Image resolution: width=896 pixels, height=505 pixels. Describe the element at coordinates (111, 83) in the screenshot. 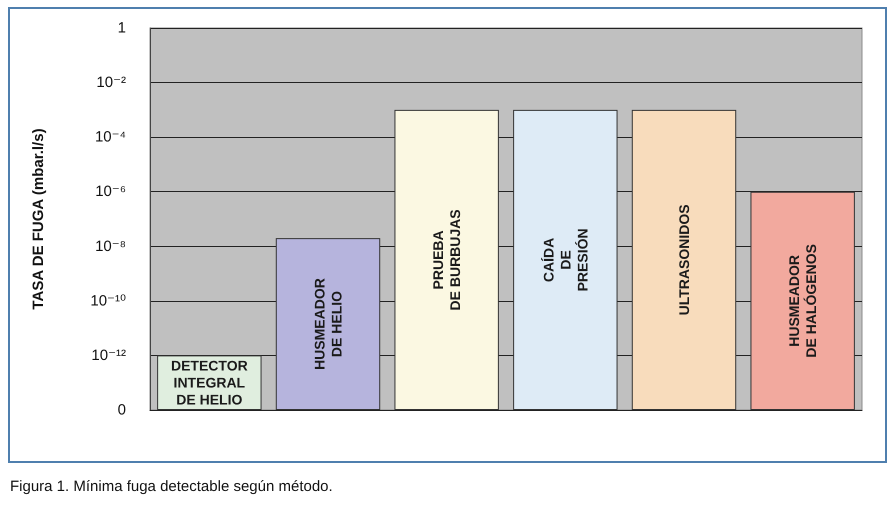

I see `y-tick-label: 10⁻²` at that location.